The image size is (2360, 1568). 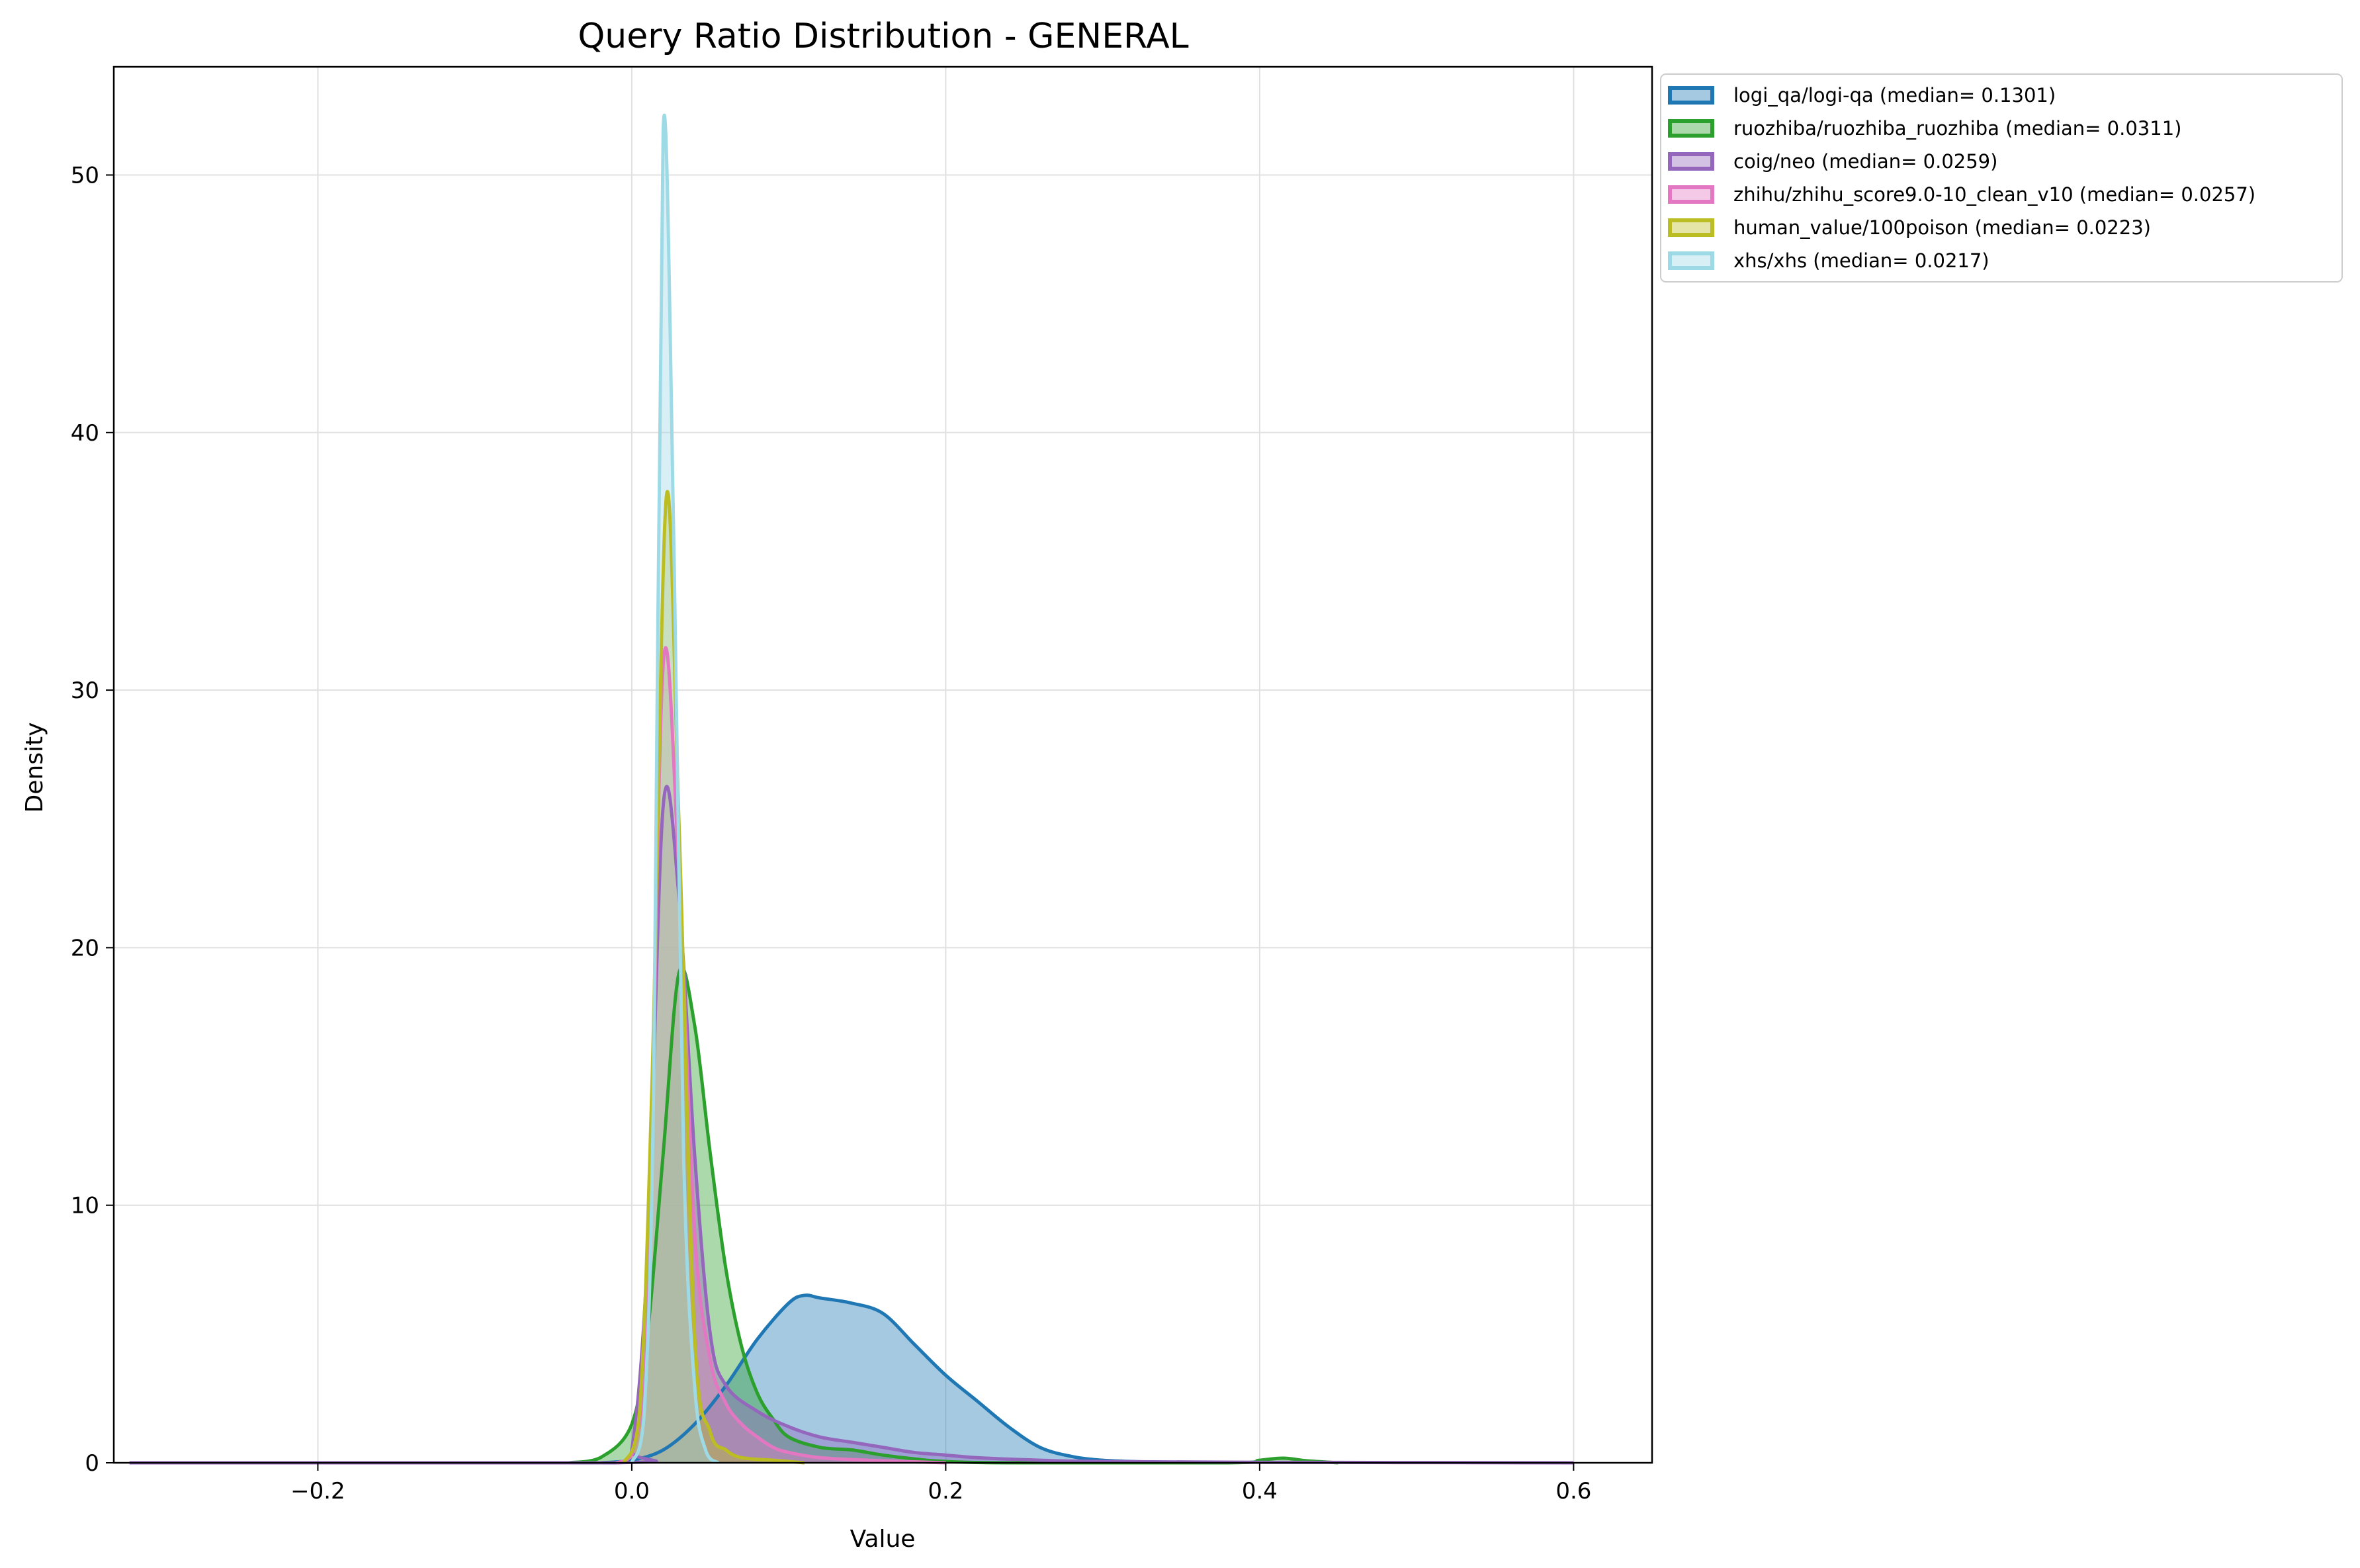 I want to click on y-tick-label: 40, so click(x=85, y=433).